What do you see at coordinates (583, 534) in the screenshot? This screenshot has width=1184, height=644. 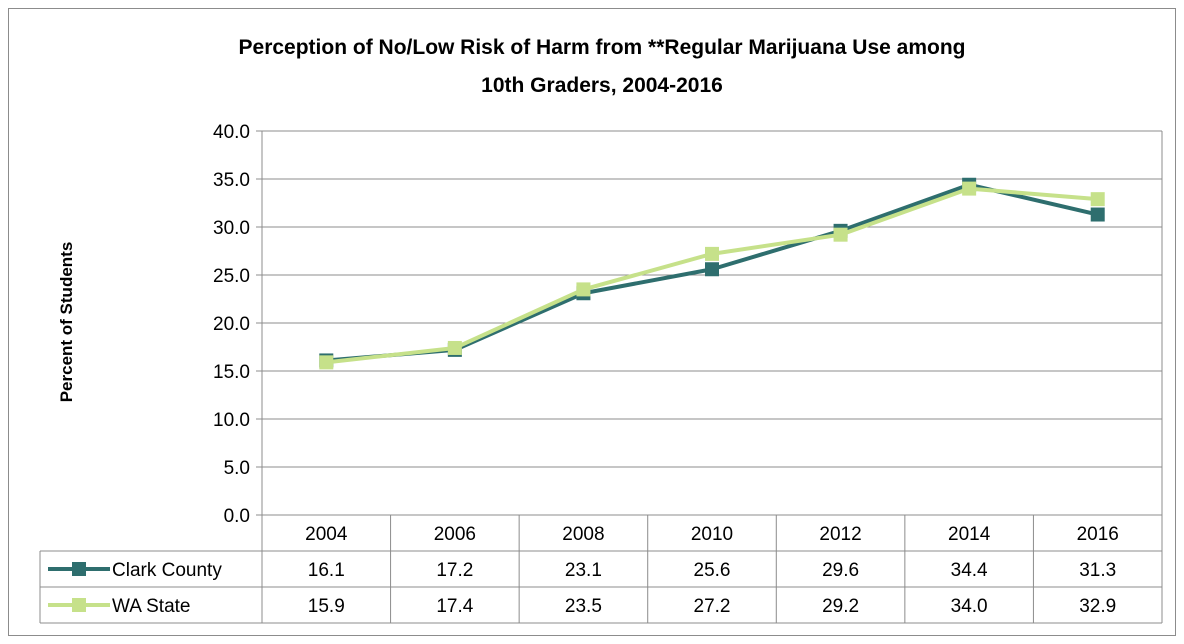 I see `x-tick-label: 2008` at bounding box center [583, 534].